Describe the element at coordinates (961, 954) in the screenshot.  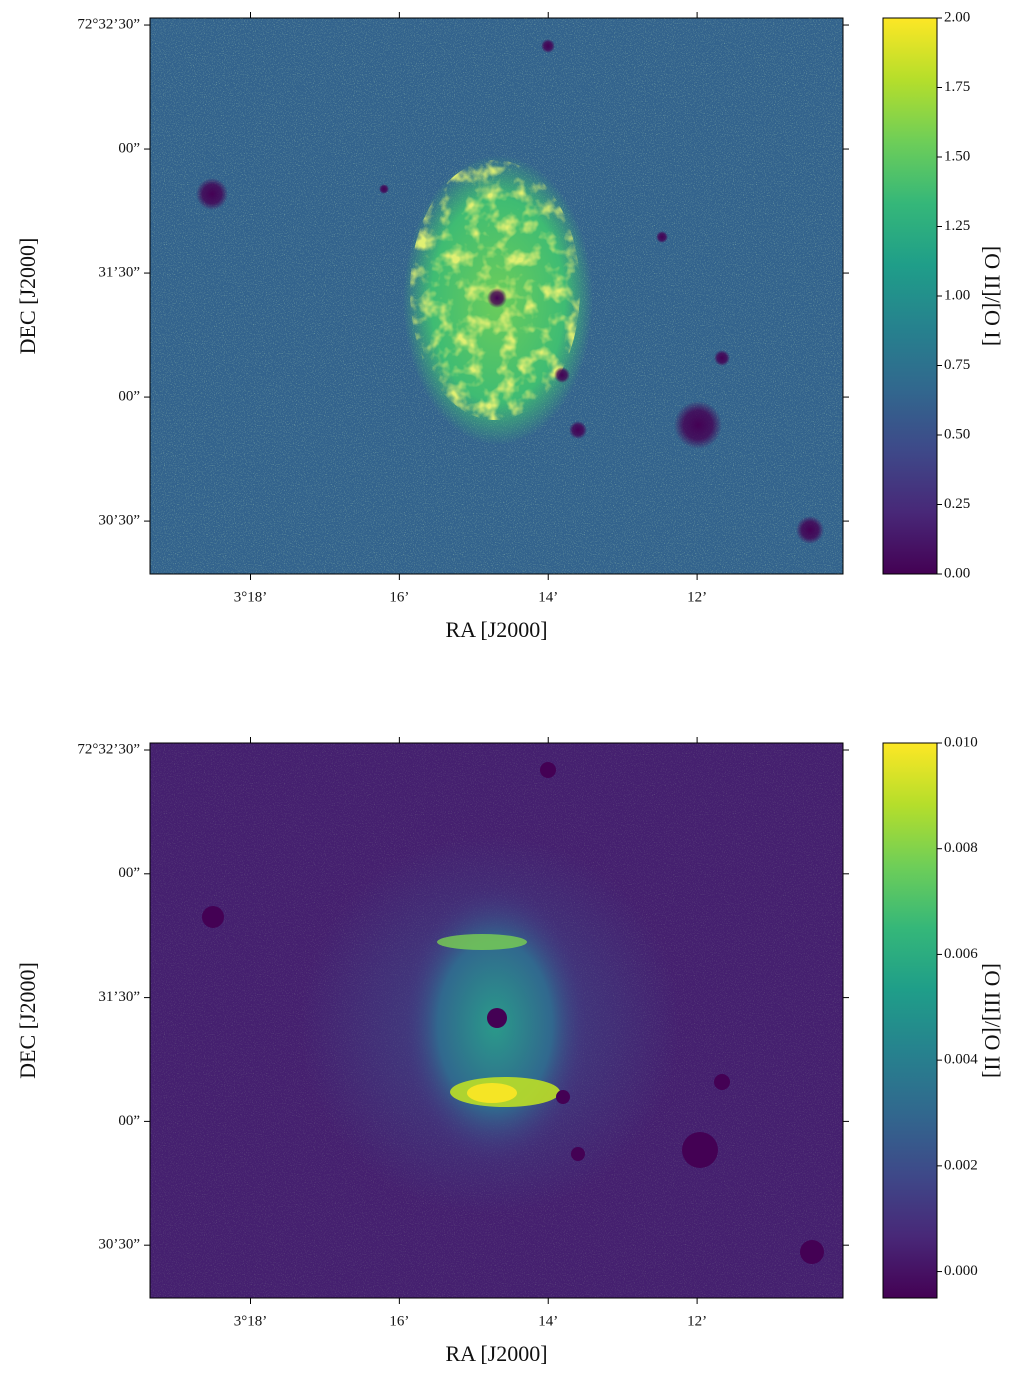
I see `colorbar-tick-label: 0.006` at that location.